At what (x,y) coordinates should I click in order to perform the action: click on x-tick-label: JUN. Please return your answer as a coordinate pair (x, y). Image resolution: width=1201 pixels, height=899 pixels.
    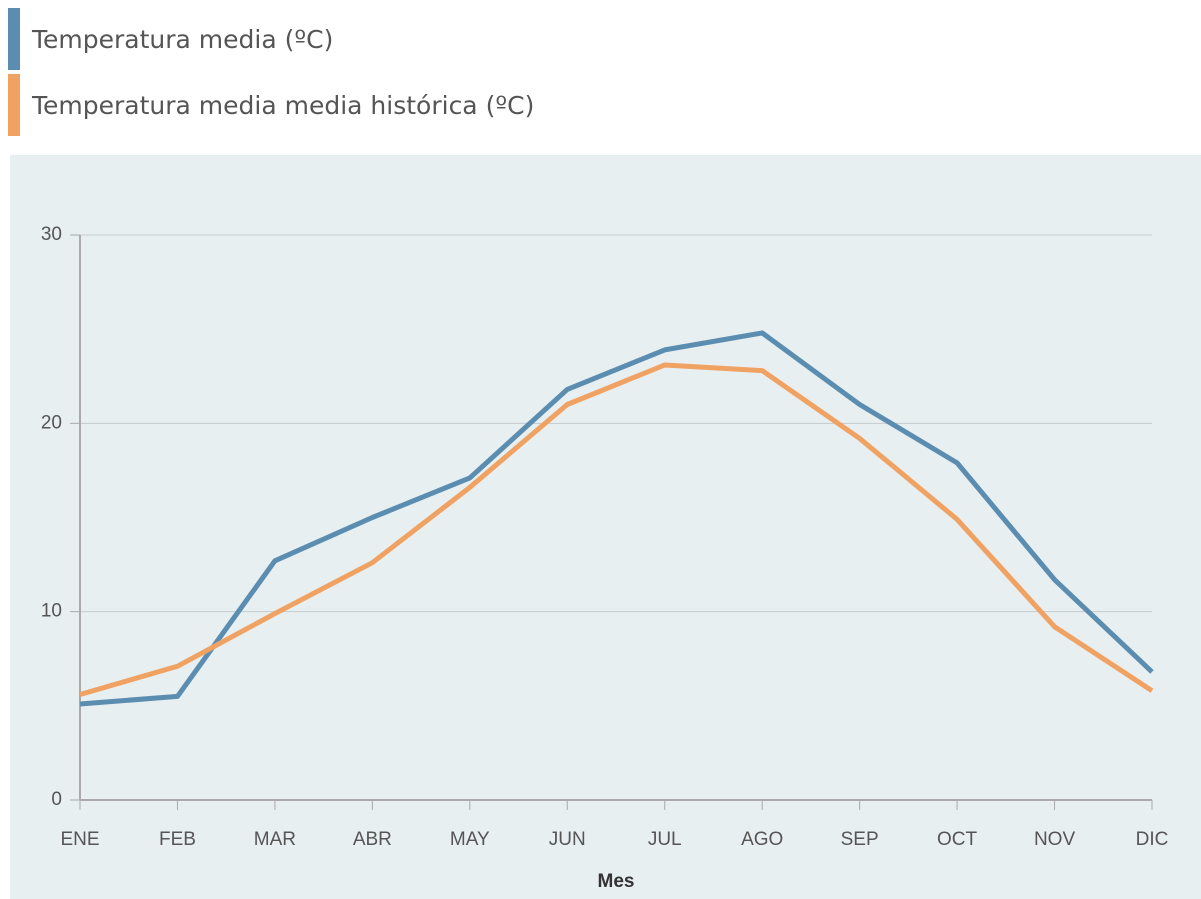
    Looking at the image, I should click on (567, 839).